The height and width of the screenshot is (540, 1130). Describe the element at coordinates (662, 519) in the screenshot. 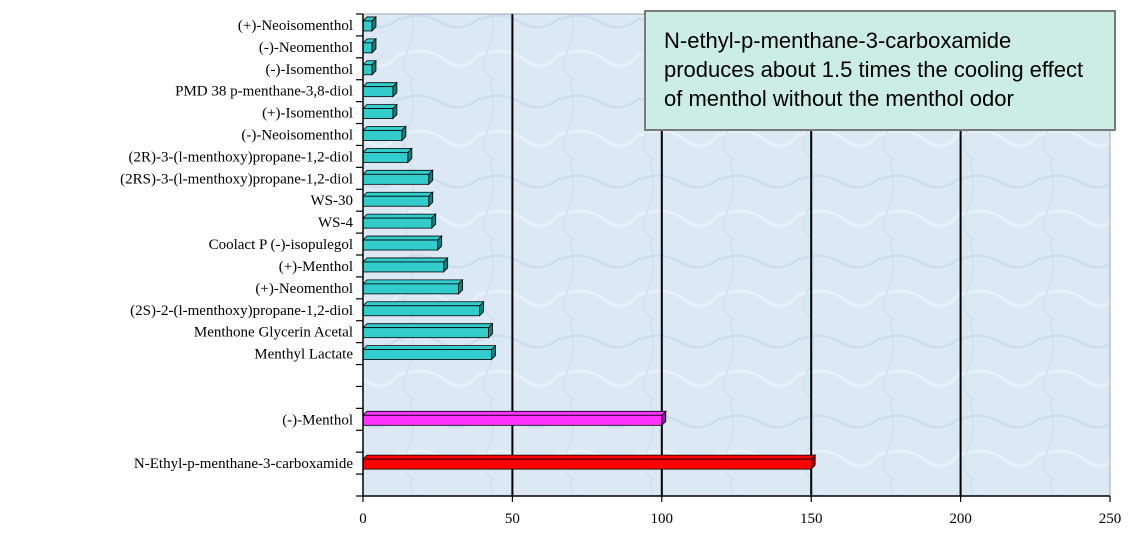

I see `x-tick-label: 100` at that location.